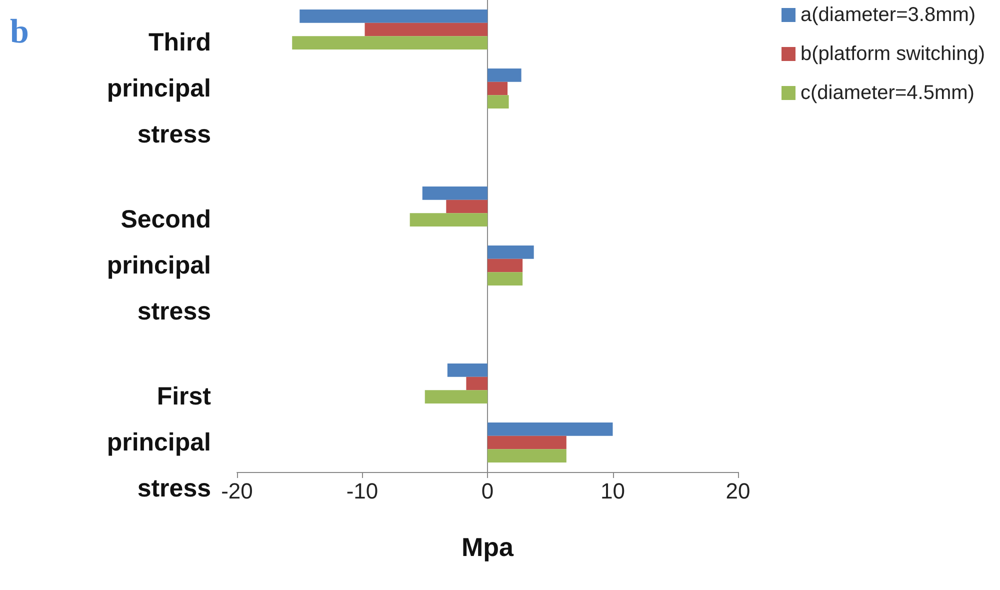 This screenshot has width=1000, height=590. Describe the element at coordinates (237, 491) in the screenshot. I see `x-tick-label: -20` at that location.